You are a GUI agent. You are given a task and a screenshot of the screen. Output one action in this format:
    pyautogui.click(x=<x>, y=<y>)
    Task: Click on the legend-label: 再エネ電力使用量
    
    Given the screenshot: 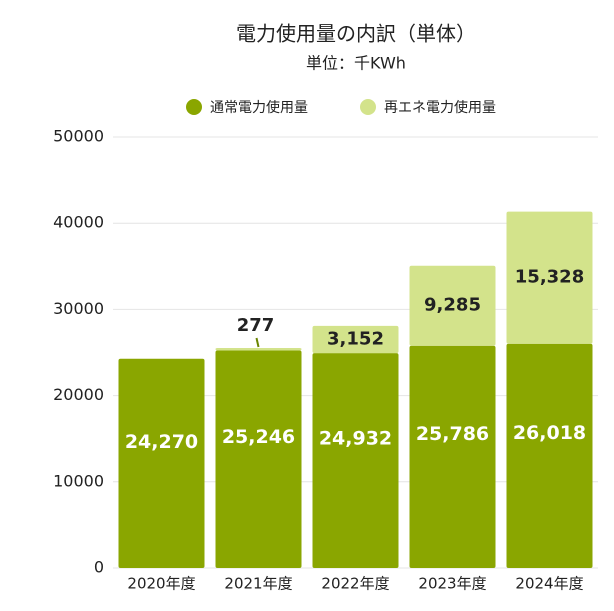 What is the action you would take?
    pyautogui.click(x=440, y=107)
    